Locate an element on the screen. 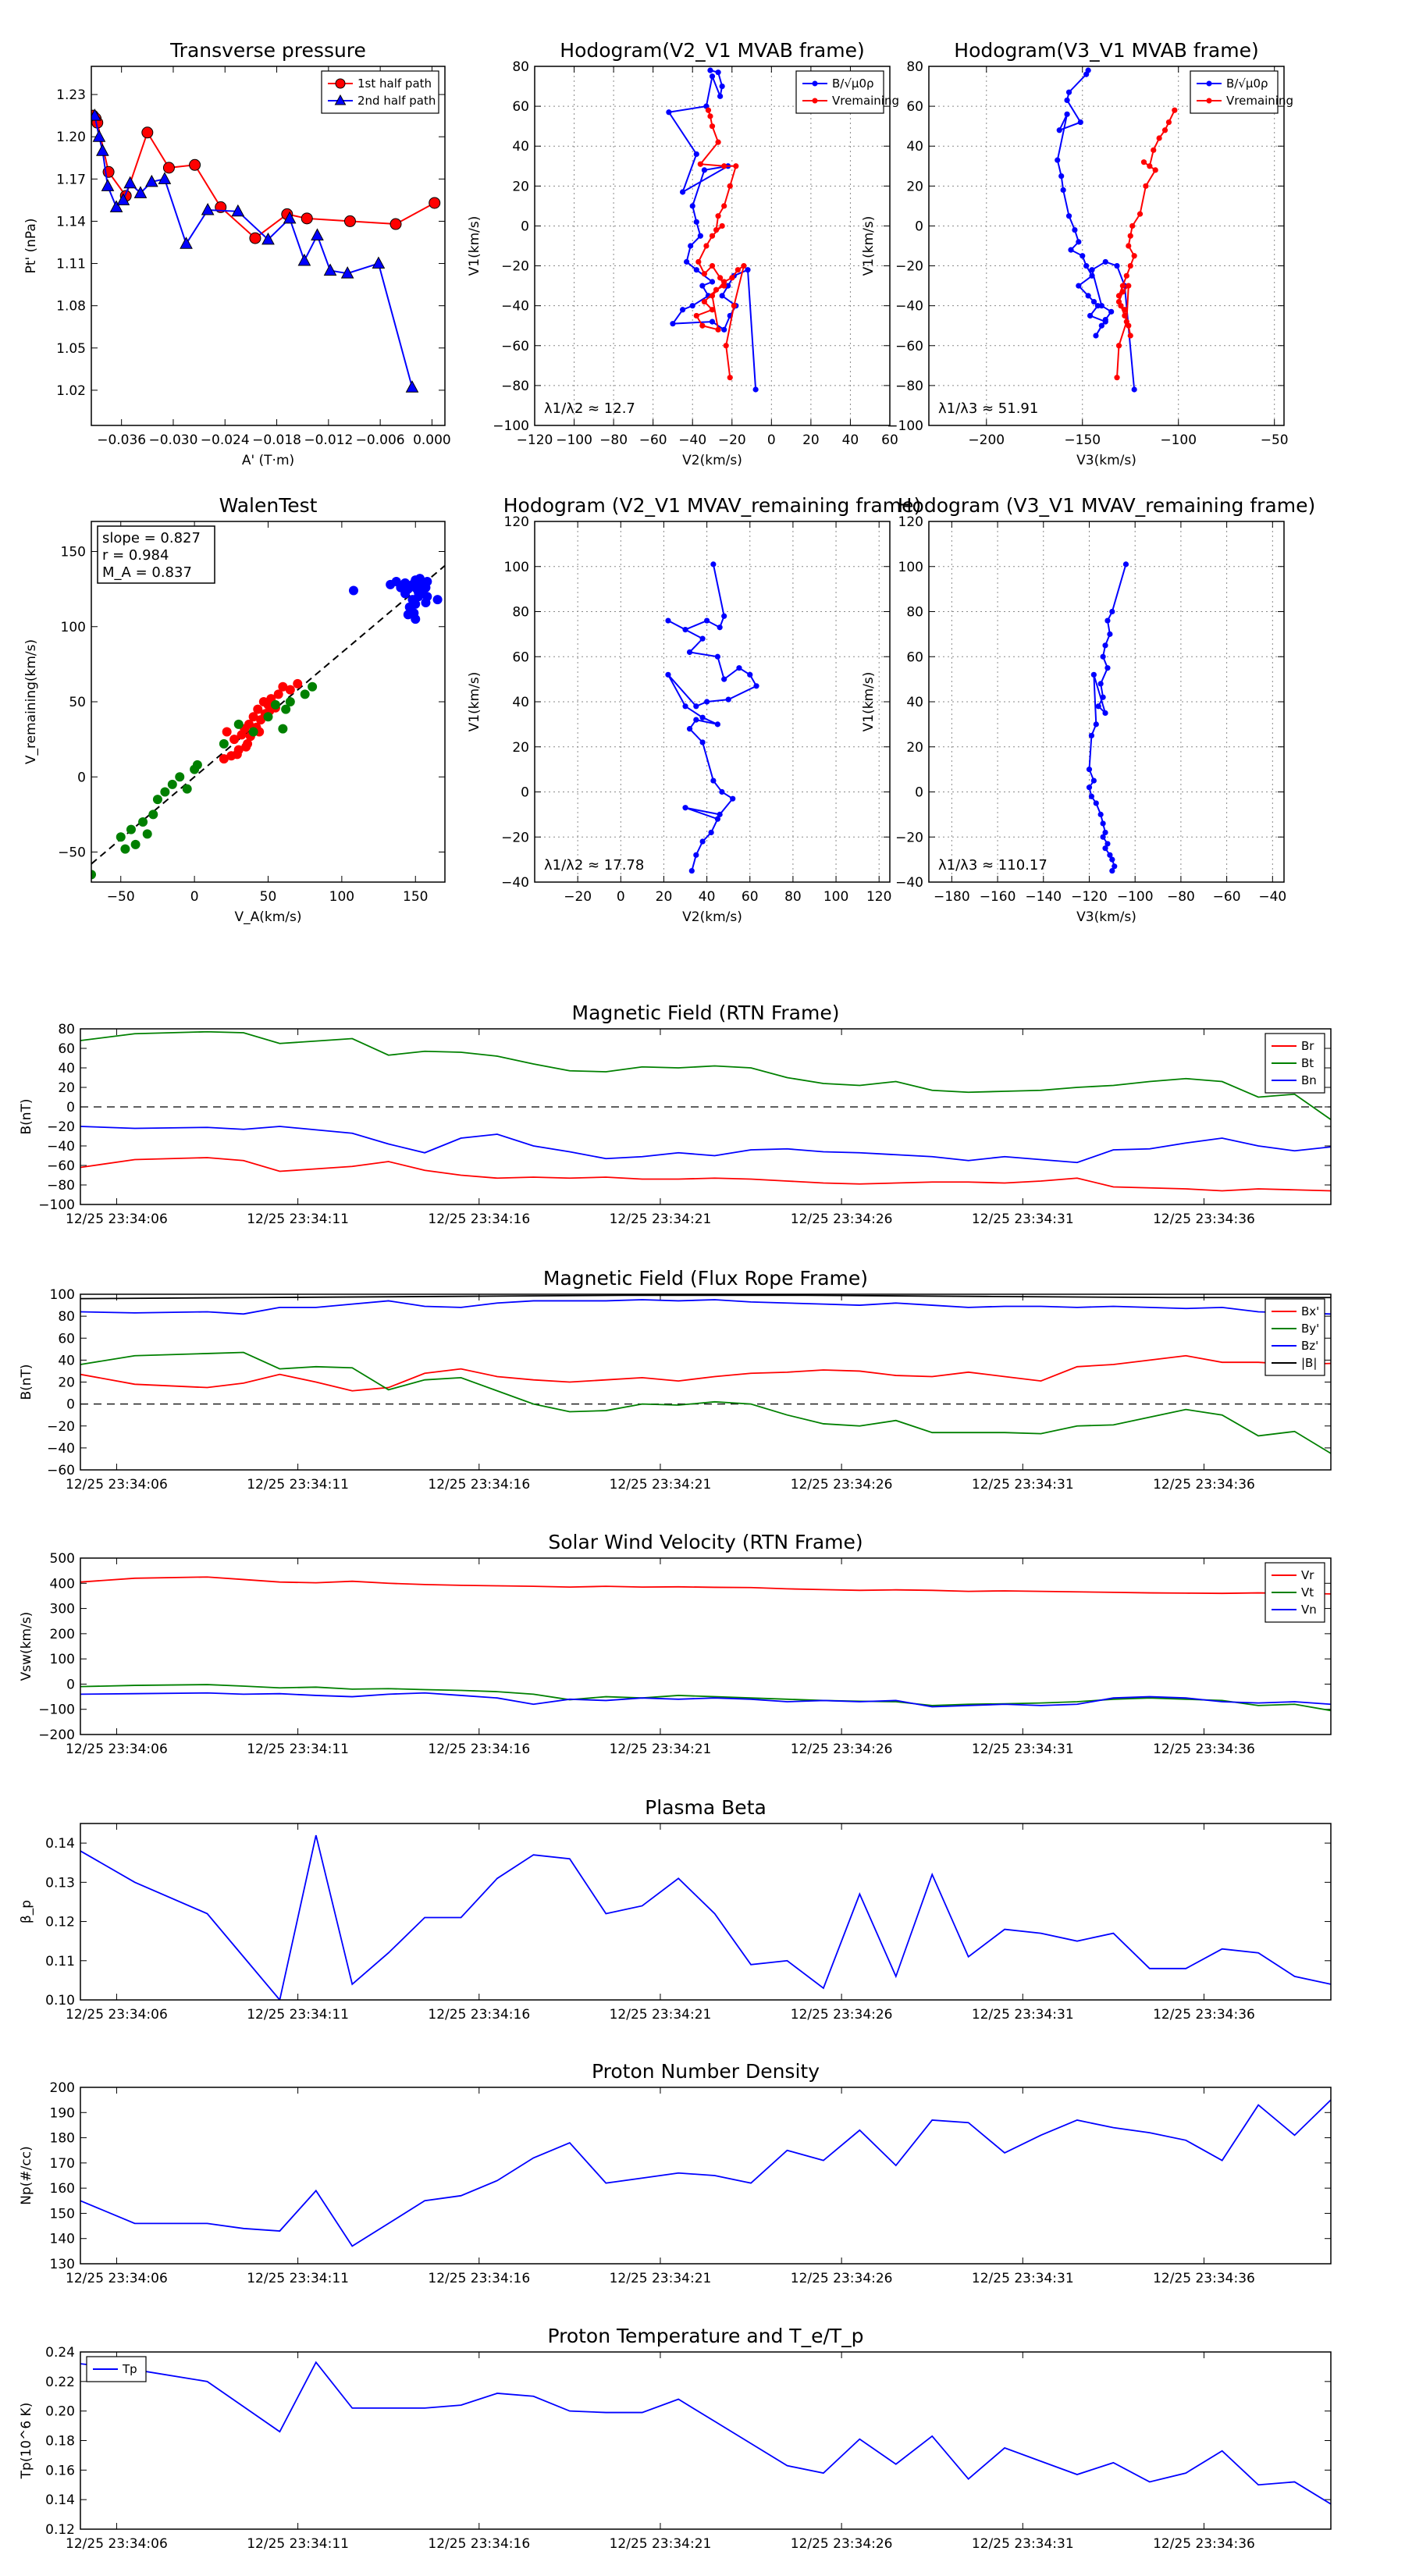 The height and width of the screenshot is (2576, 1405). y-tick-label-1: 0.14 is located at coordinates (60, 2500).